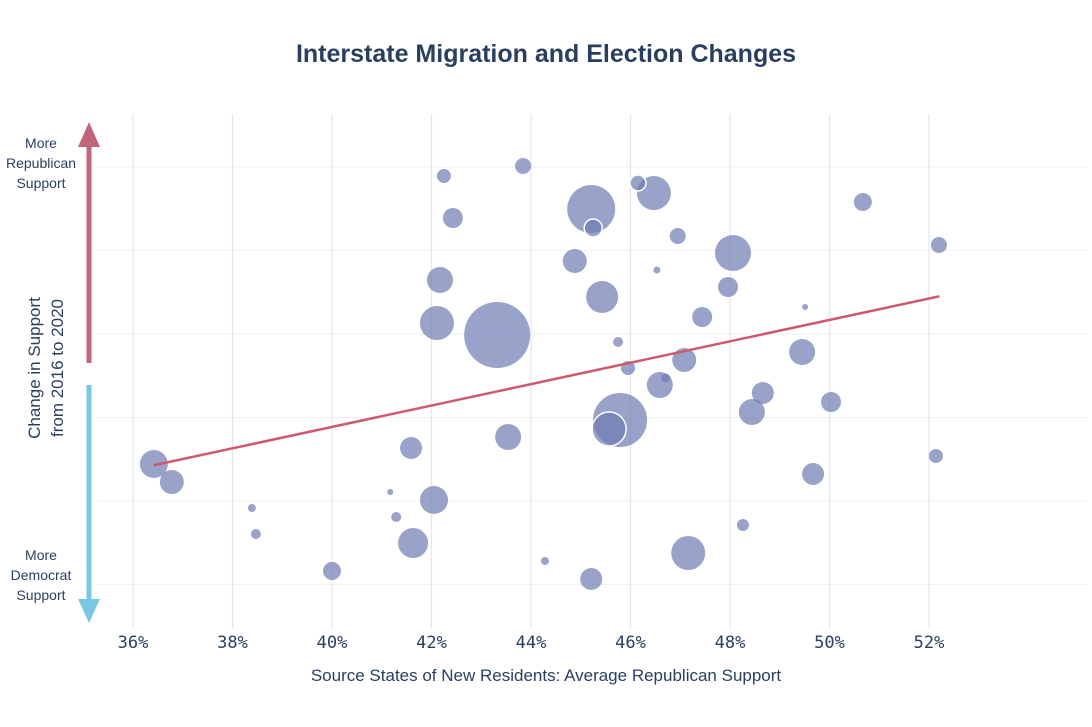  What do you see at coordinates (89, 493) in the screenshot?
I see `down-arrow-shaft` at bounding box center [89, 493].